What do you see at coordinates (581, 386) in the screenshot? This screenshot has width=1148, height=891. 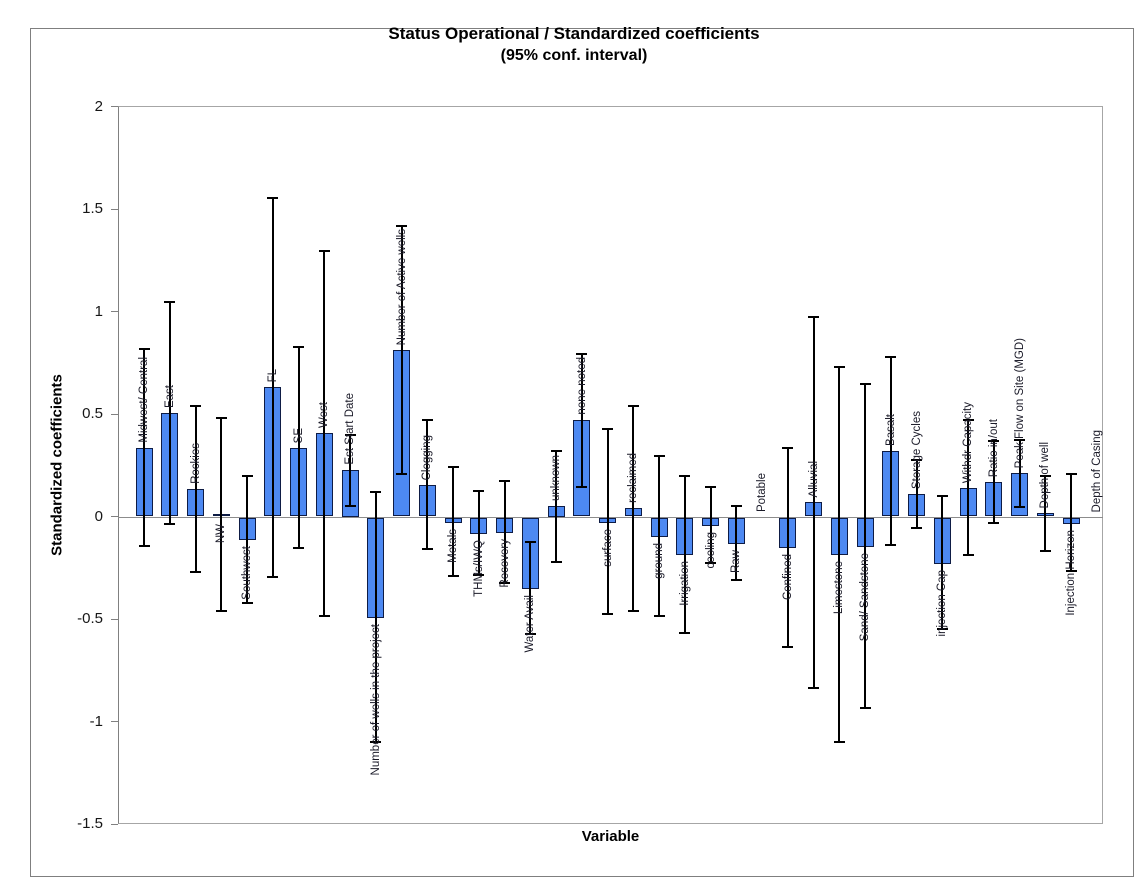 I see `category-label: none noted` at bounding box center [581, 386].